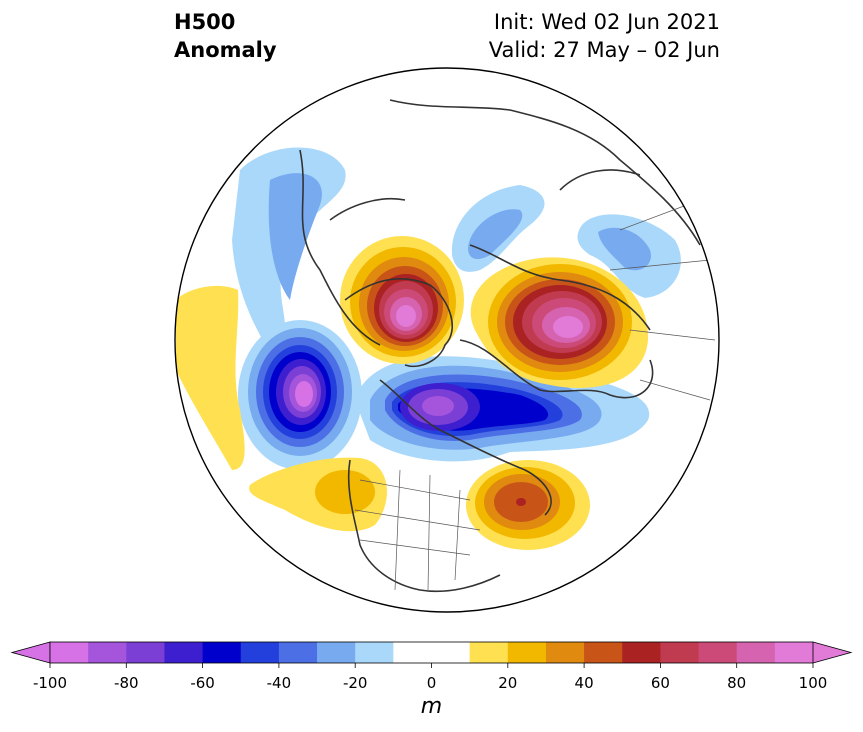 The width and height of the screenshot is (863, 732). Describe the element at coordinates (660, 683) in the screenshot. I see `colorbar-tick-label: 60` at that location.